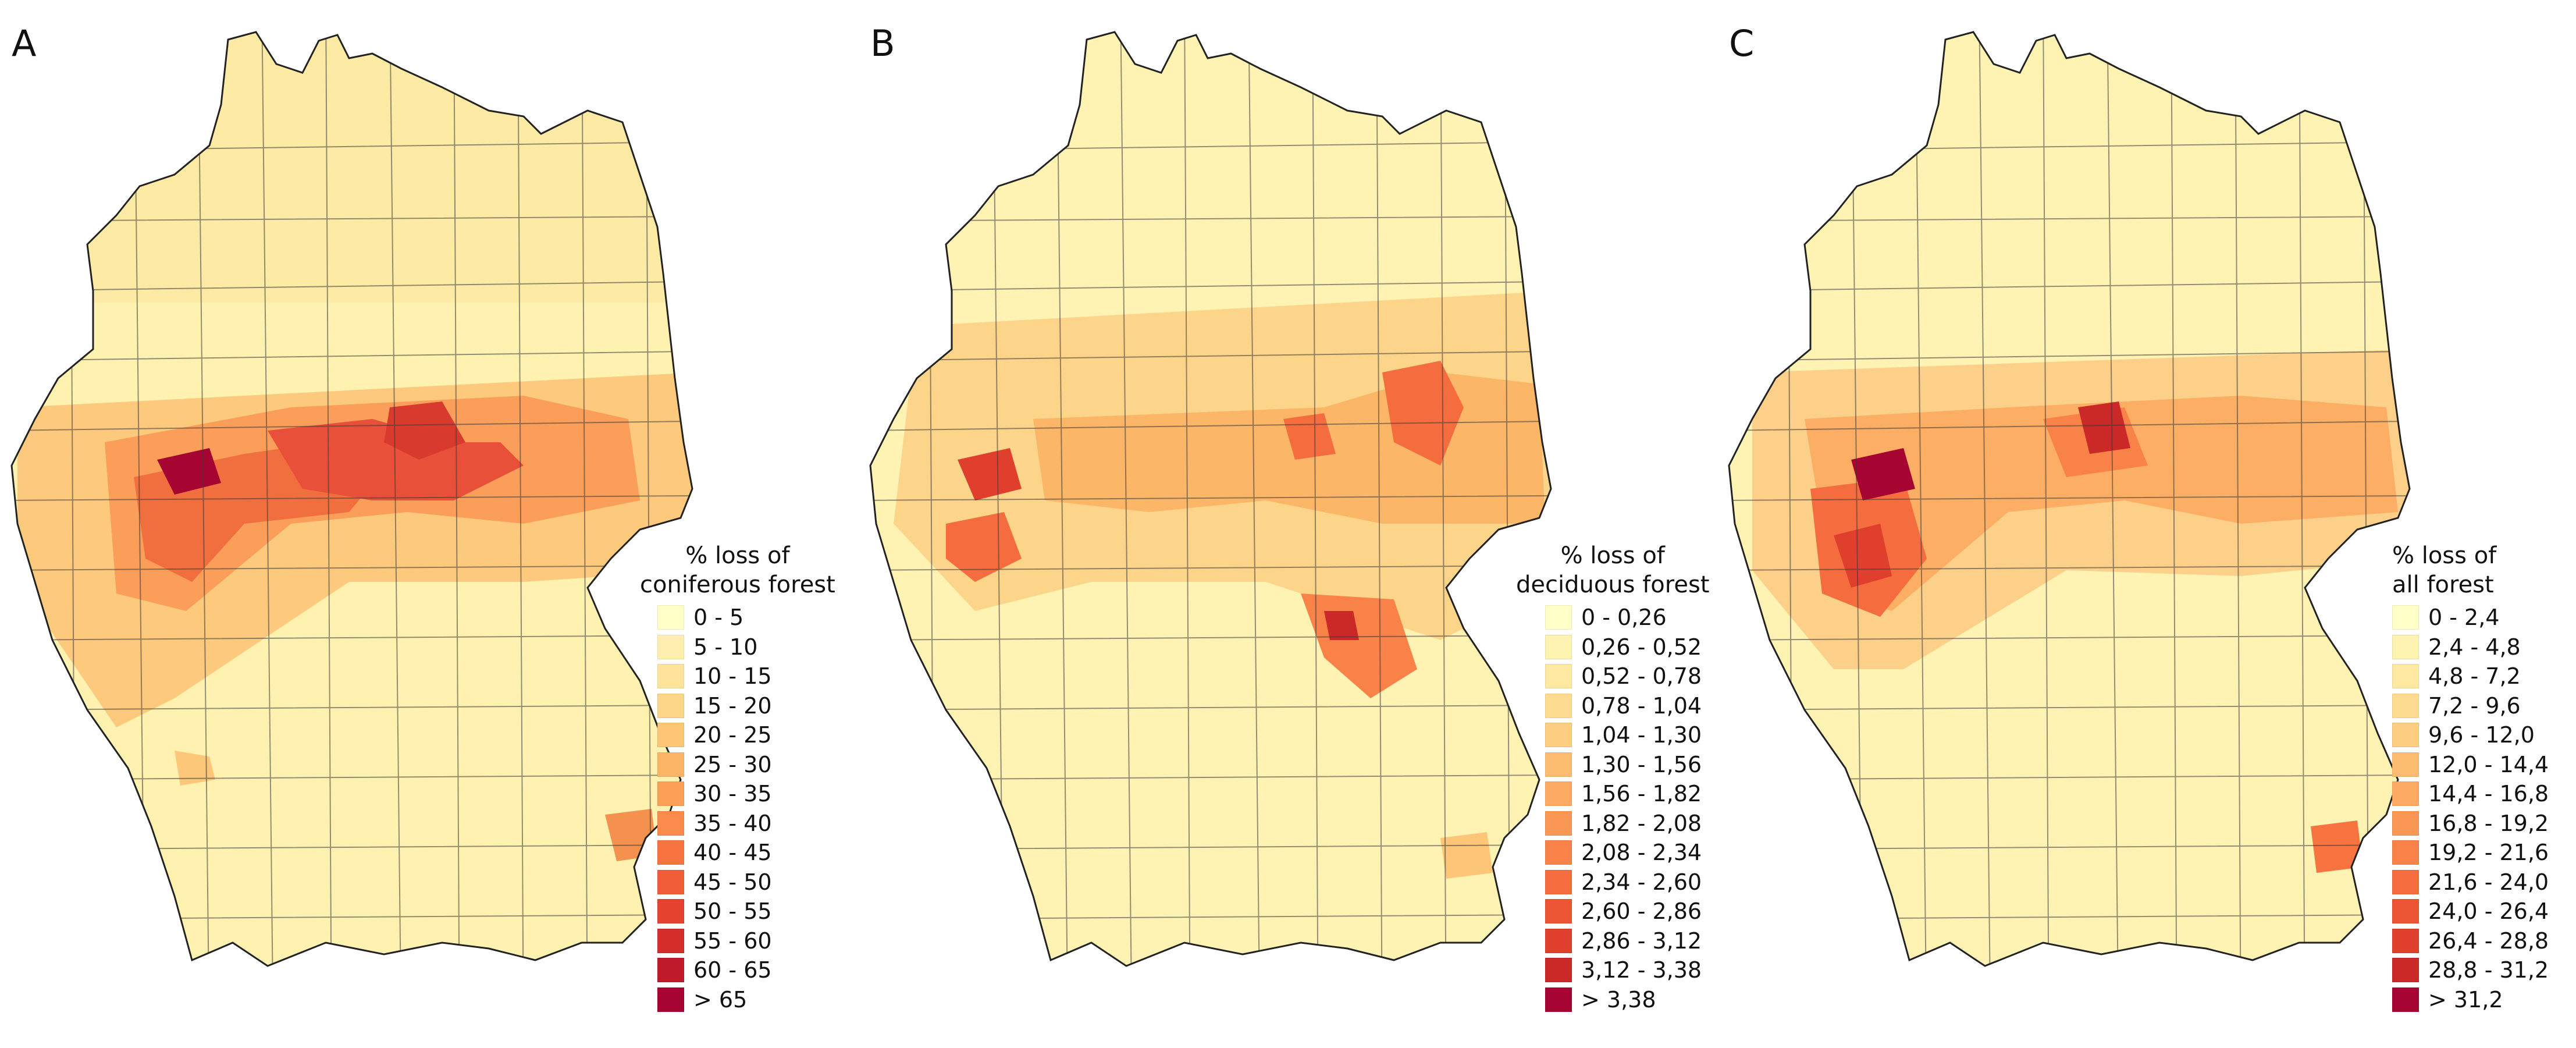 Image resolution: width=2576 pixels, height=1048 pixels. I want to click on legend-title: % loss of coniferous forest, so click(737, 570).